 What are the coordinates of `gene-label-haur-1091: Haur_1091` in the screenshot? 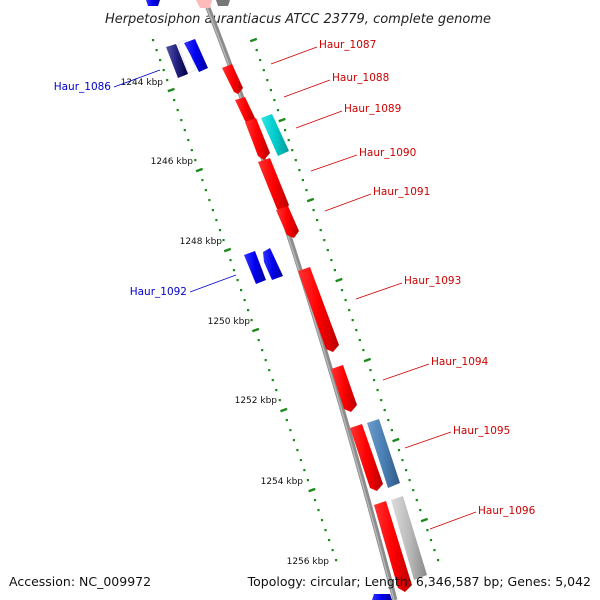 It's located at (401, 192).